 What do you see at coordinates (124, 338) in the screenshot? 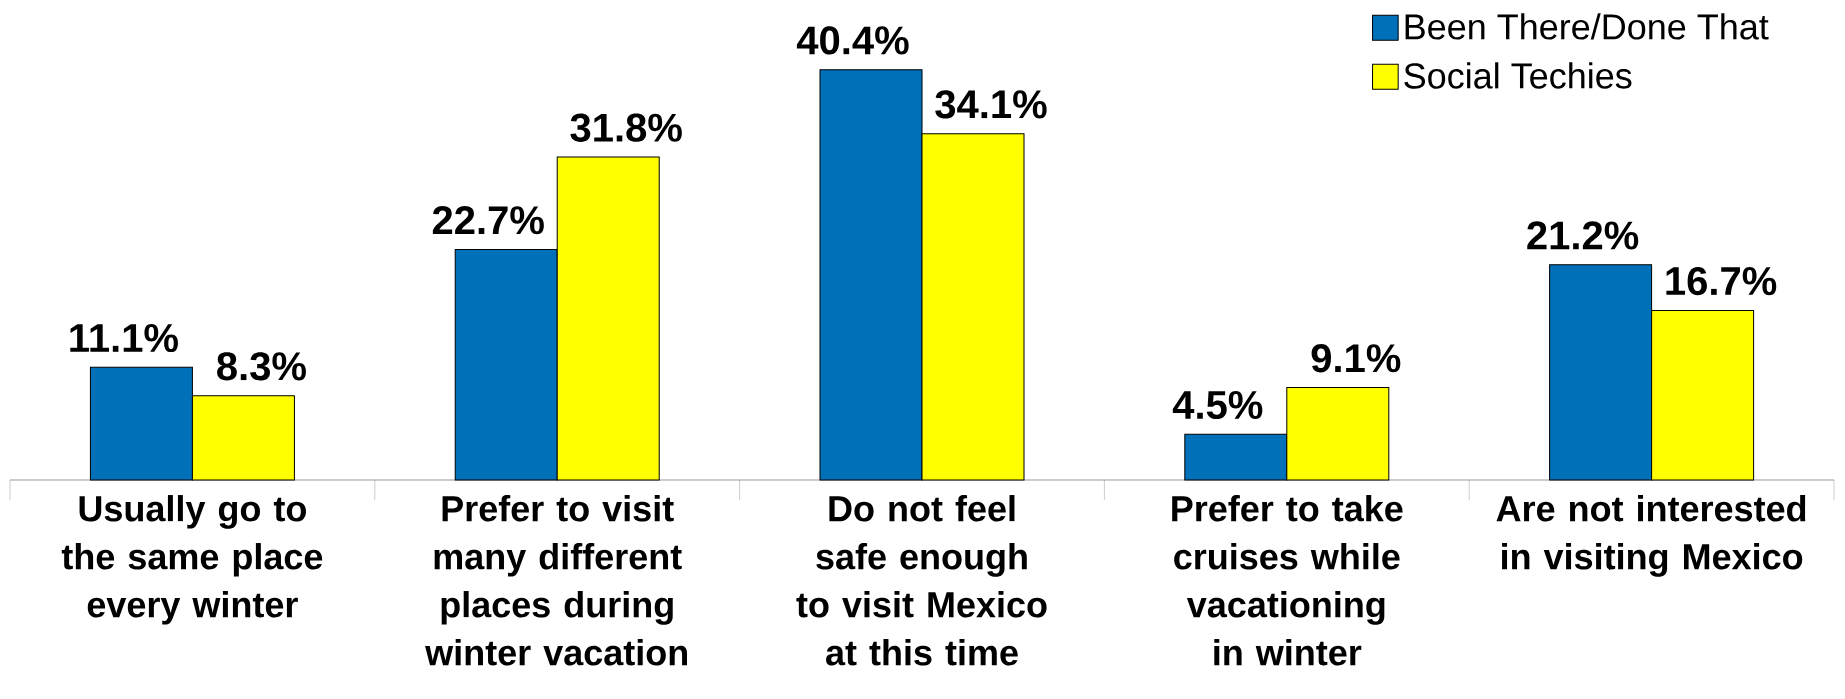
I see `data-label: 11.1%` at bounding box center [124, 338].